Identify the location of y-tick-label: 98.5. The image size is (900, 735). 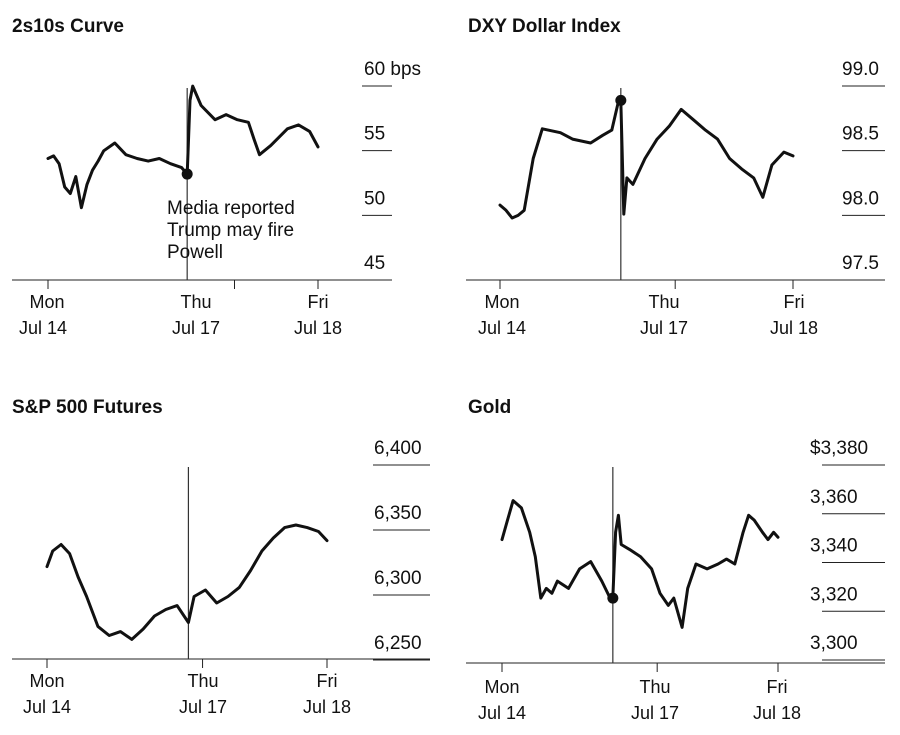
(860, 134).